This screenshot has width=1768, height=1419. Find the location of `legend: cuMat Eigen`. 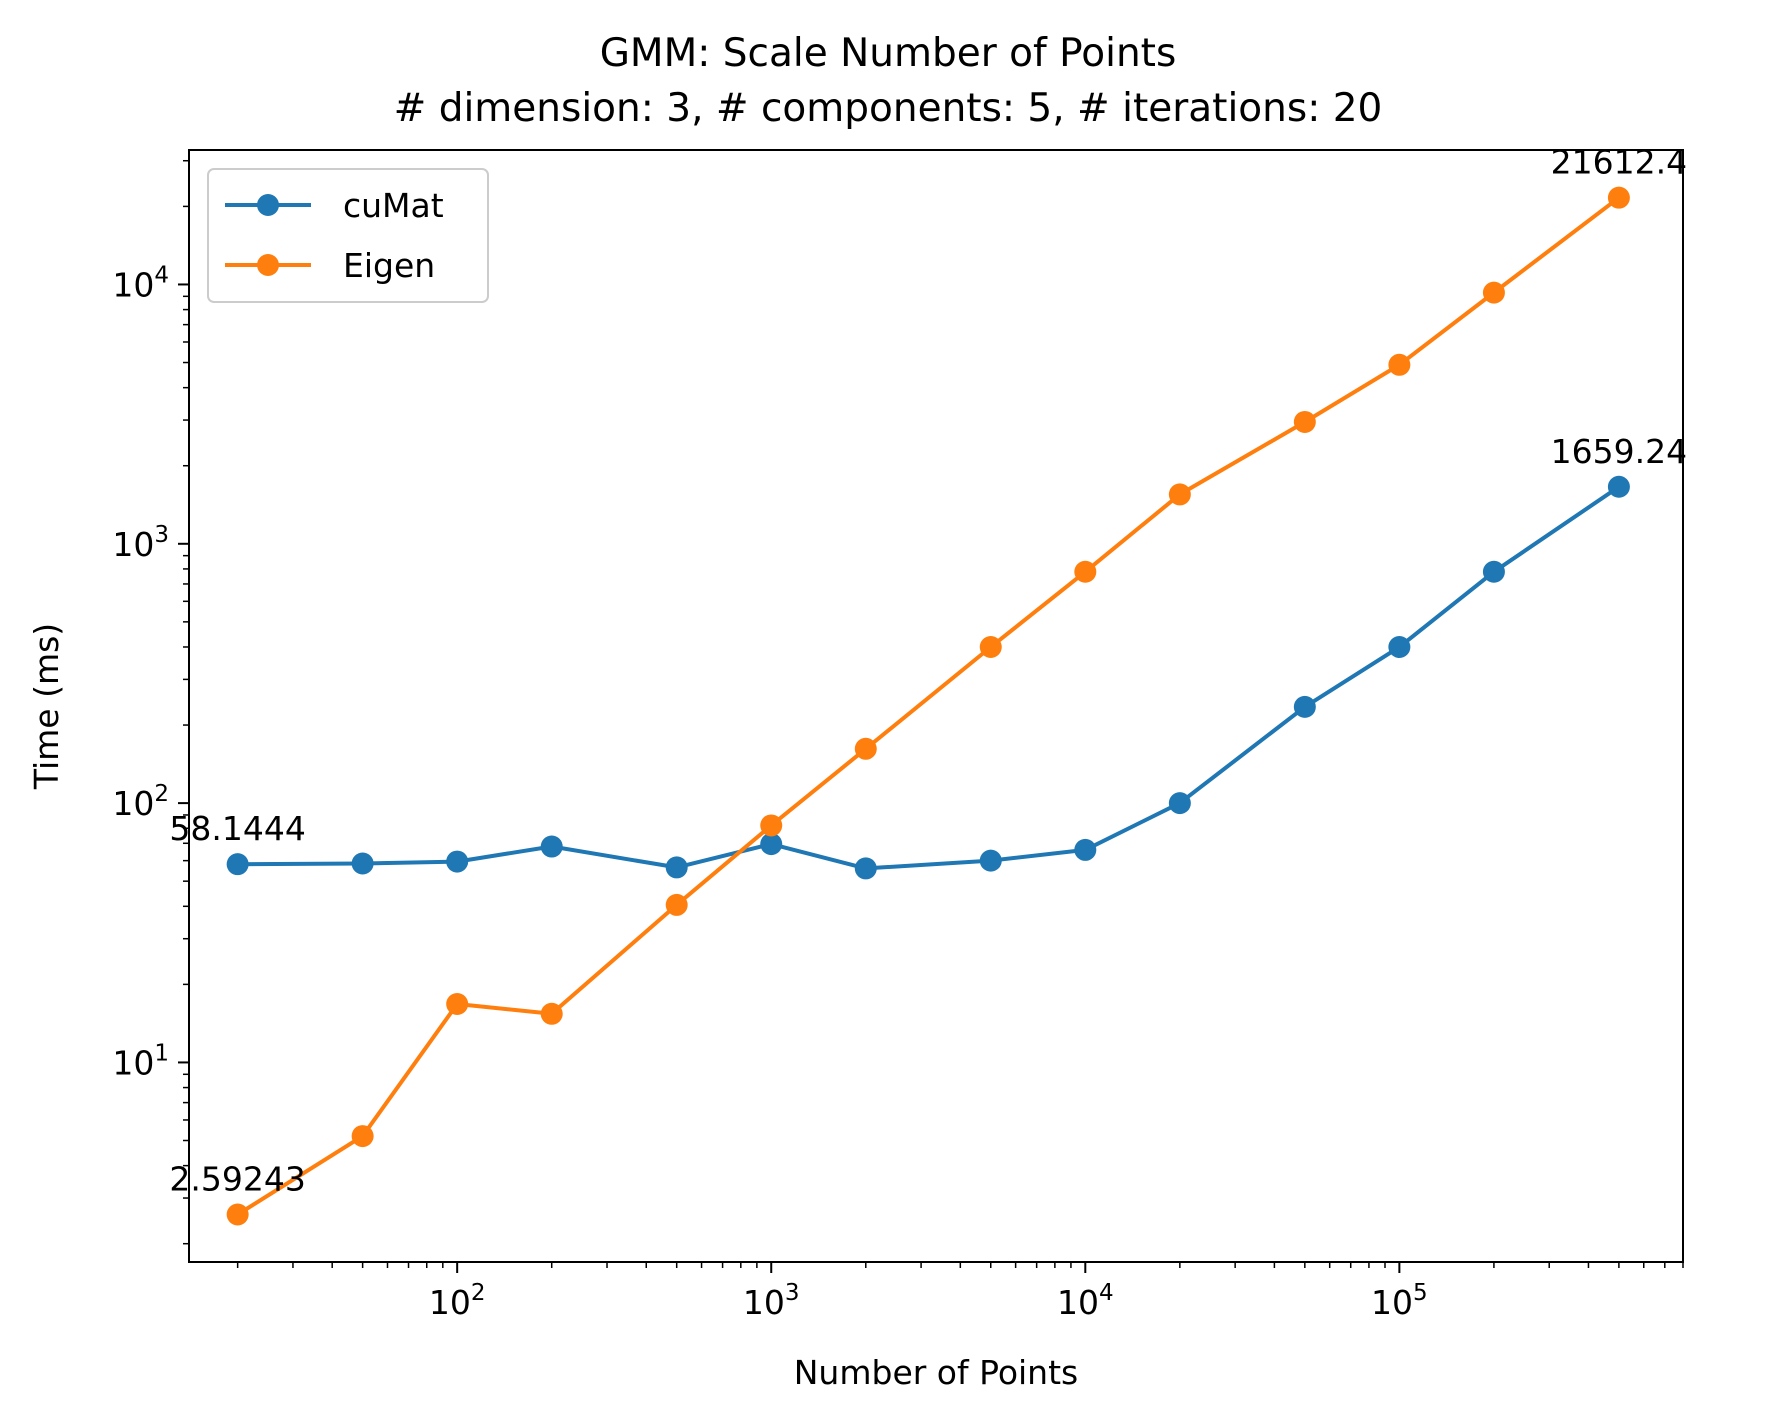

legend: cuMat Eigen is located at coordinates (348, 235).